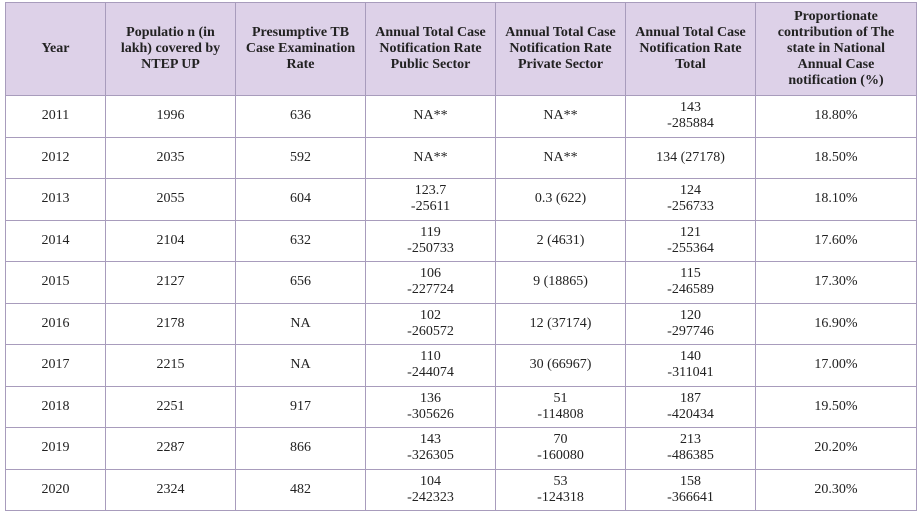 The image size is (922, 517). I want to click on table-cell: 120 -297746, so click(690, 323).